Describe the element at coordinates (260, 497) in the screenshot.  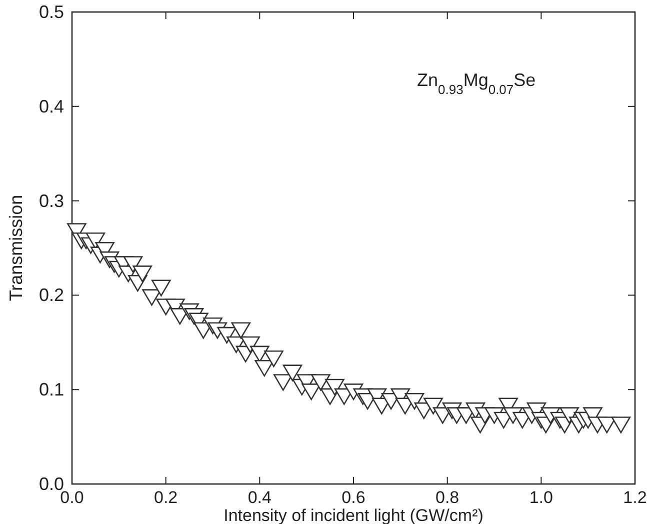
I see `x-tick-label: 0.4` at that location.